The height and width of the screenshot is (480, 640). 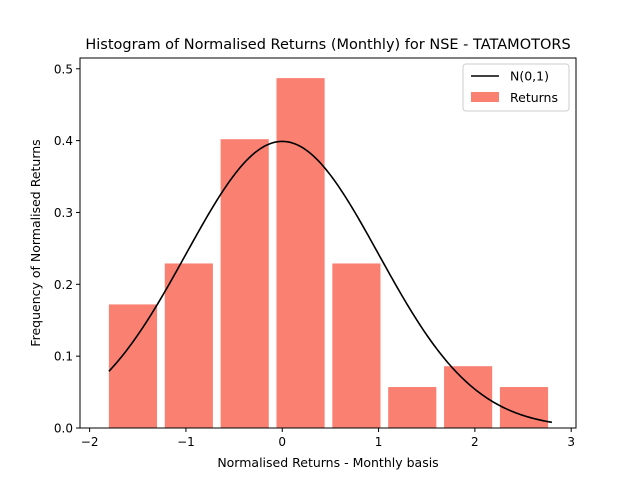 What do you see at coordinates (63, 429) in the screenshot?
I see `y-tick-label: 0.0` at bounding box center [63, 429].